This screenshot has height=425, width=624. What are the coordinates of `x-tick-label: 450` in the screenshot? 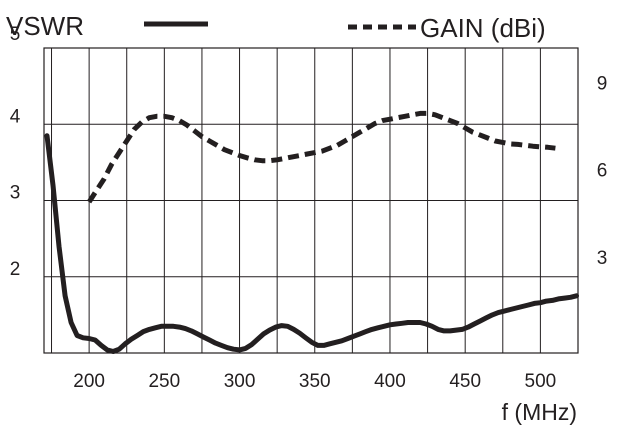 It's located at (465, 381).